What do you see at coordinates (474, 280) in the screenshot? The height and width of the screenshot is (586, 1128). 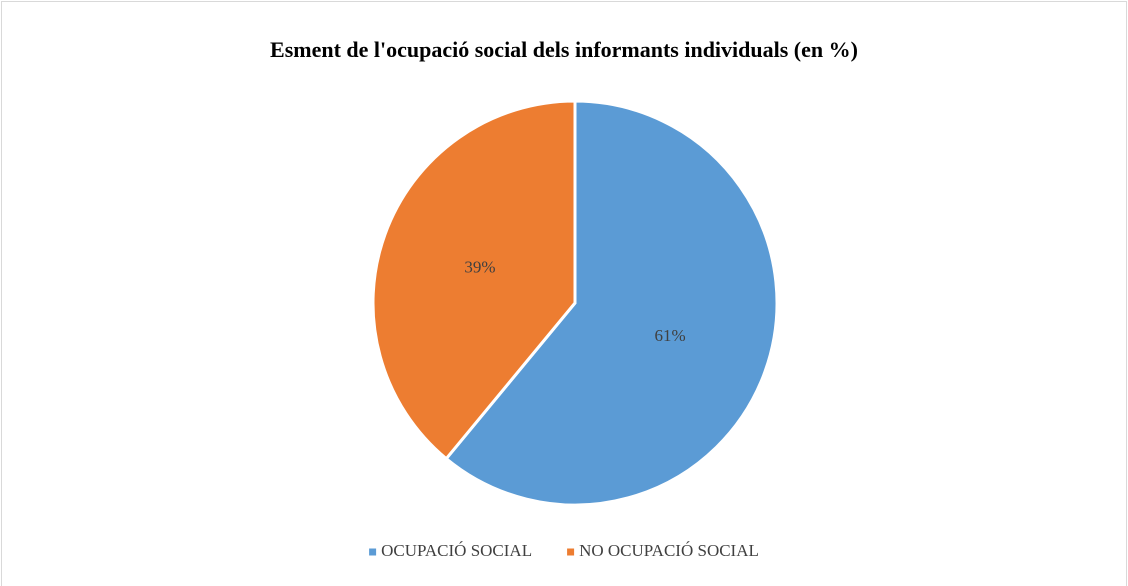 I see `pie-slice` at bounding box center [474, 280].